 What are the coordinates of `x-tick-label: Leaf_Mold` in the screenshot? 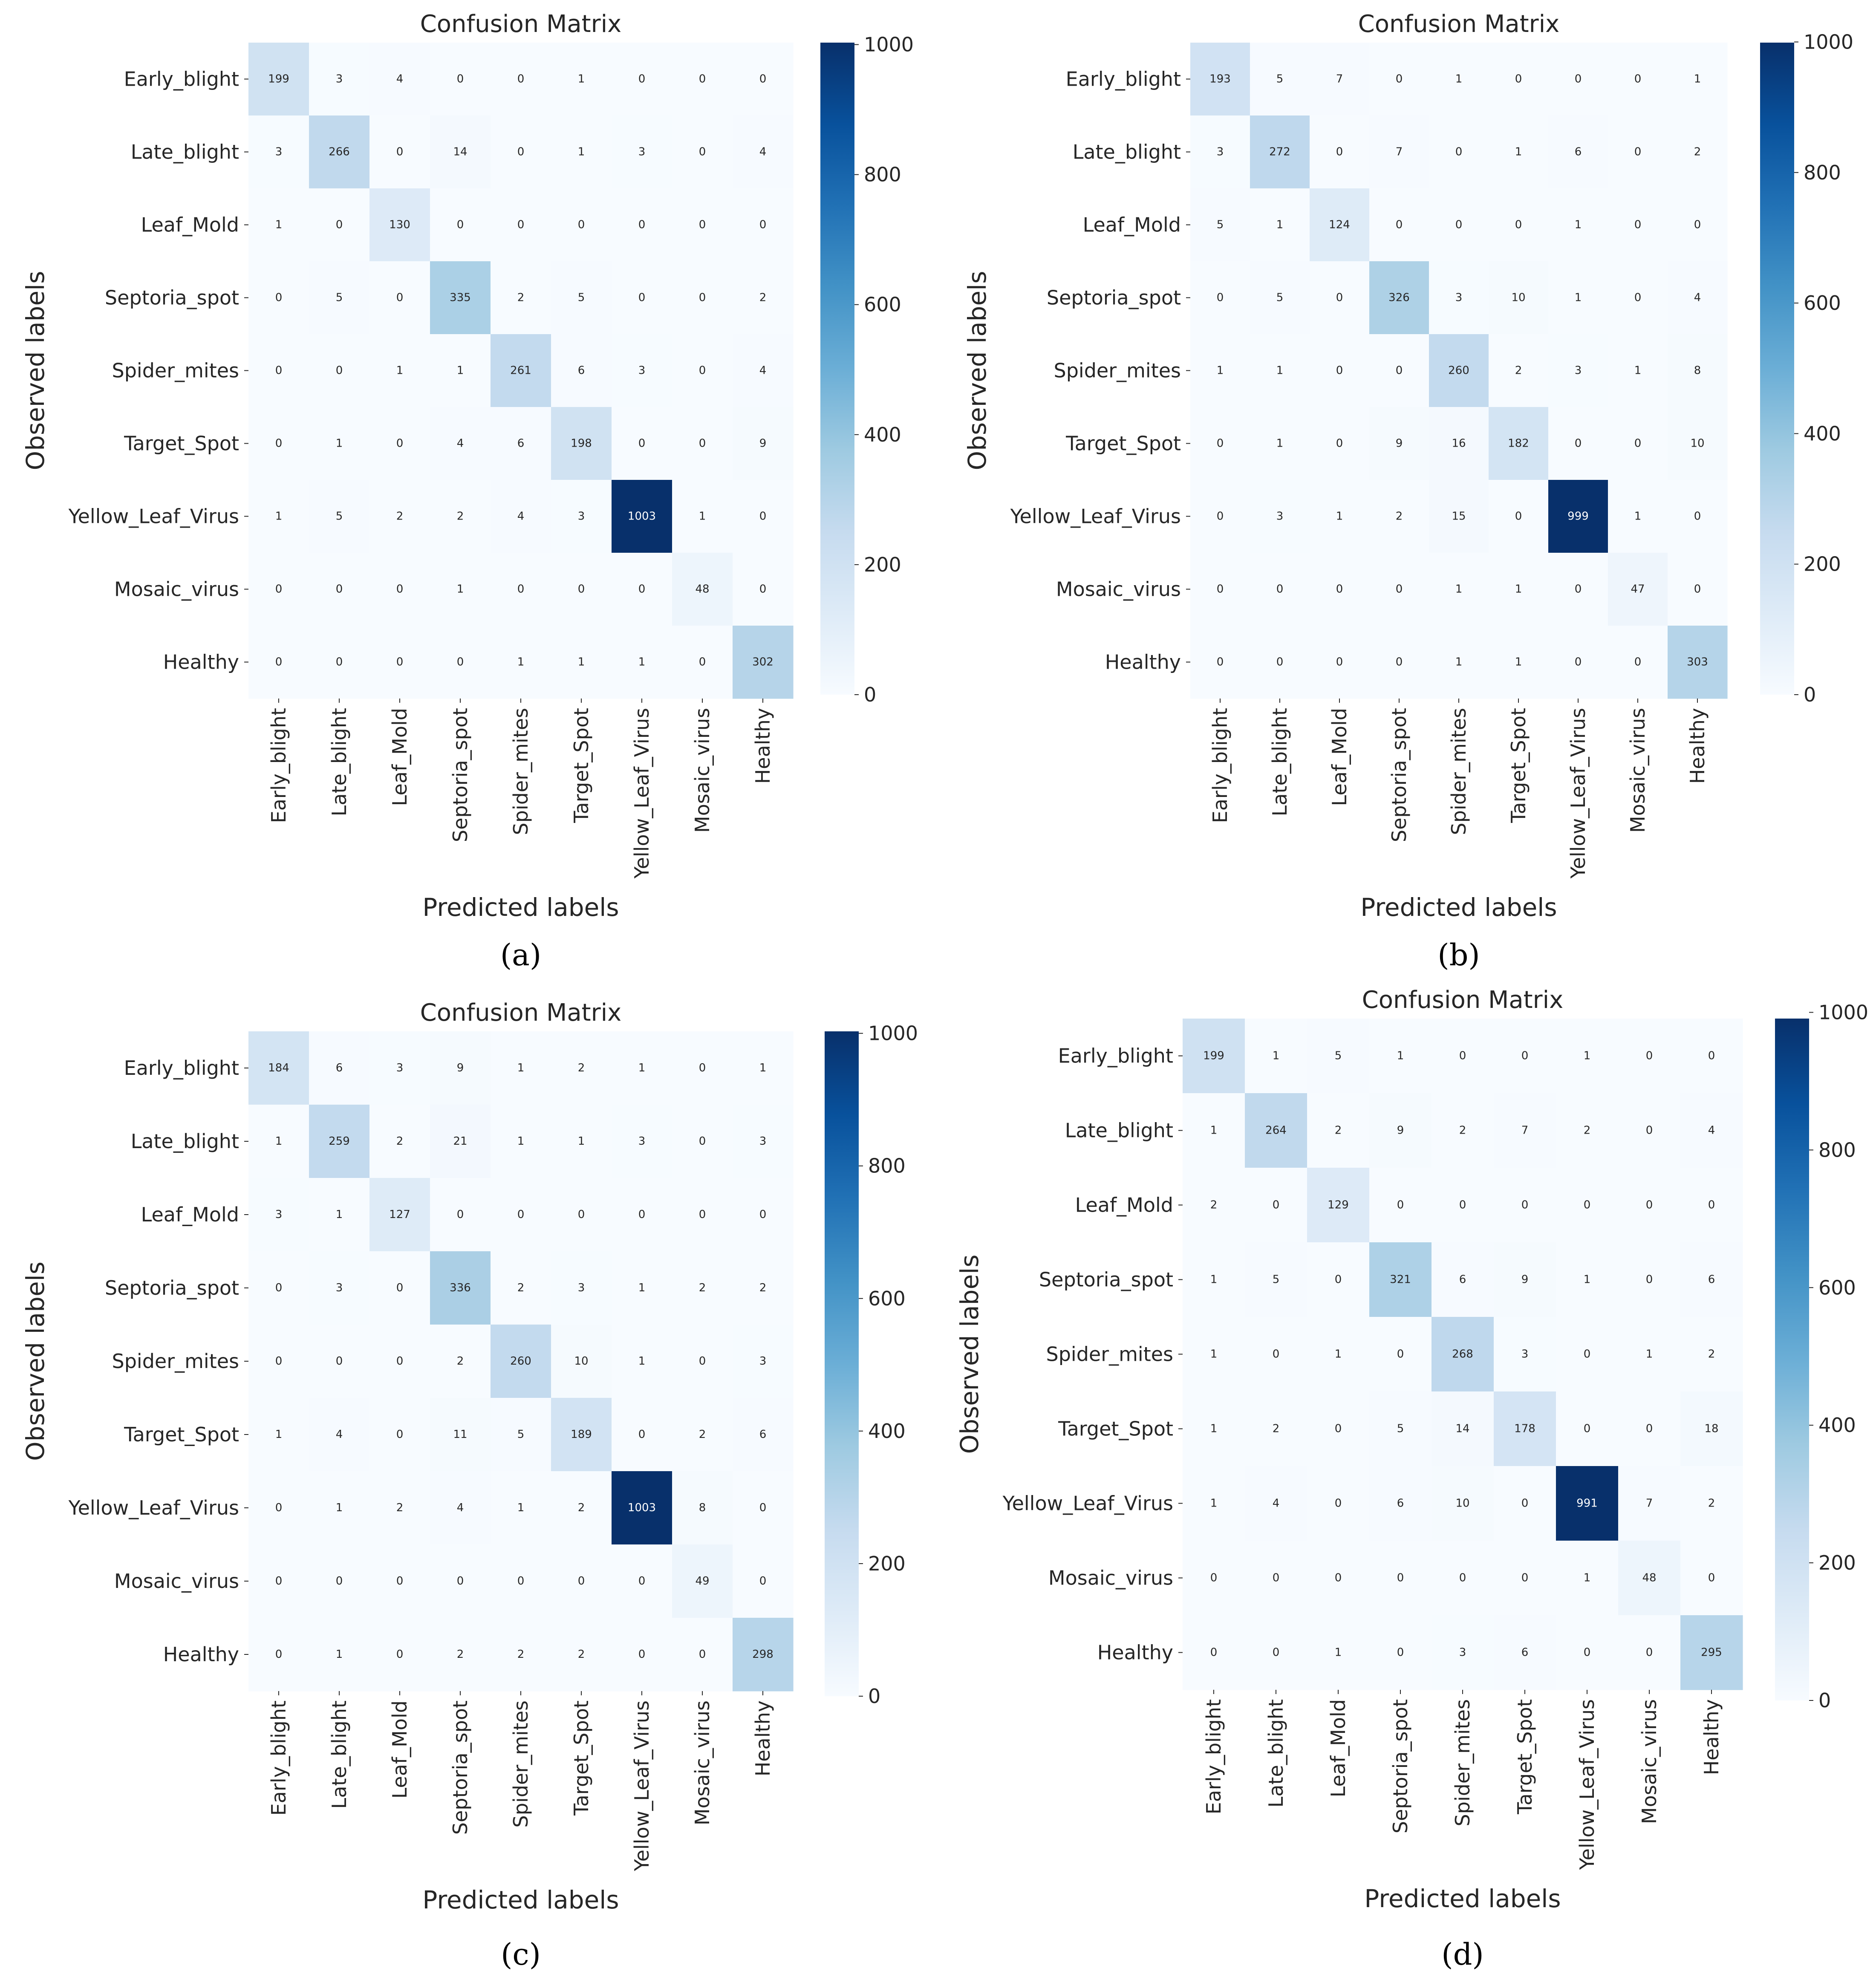 It's located at (400, 1749).